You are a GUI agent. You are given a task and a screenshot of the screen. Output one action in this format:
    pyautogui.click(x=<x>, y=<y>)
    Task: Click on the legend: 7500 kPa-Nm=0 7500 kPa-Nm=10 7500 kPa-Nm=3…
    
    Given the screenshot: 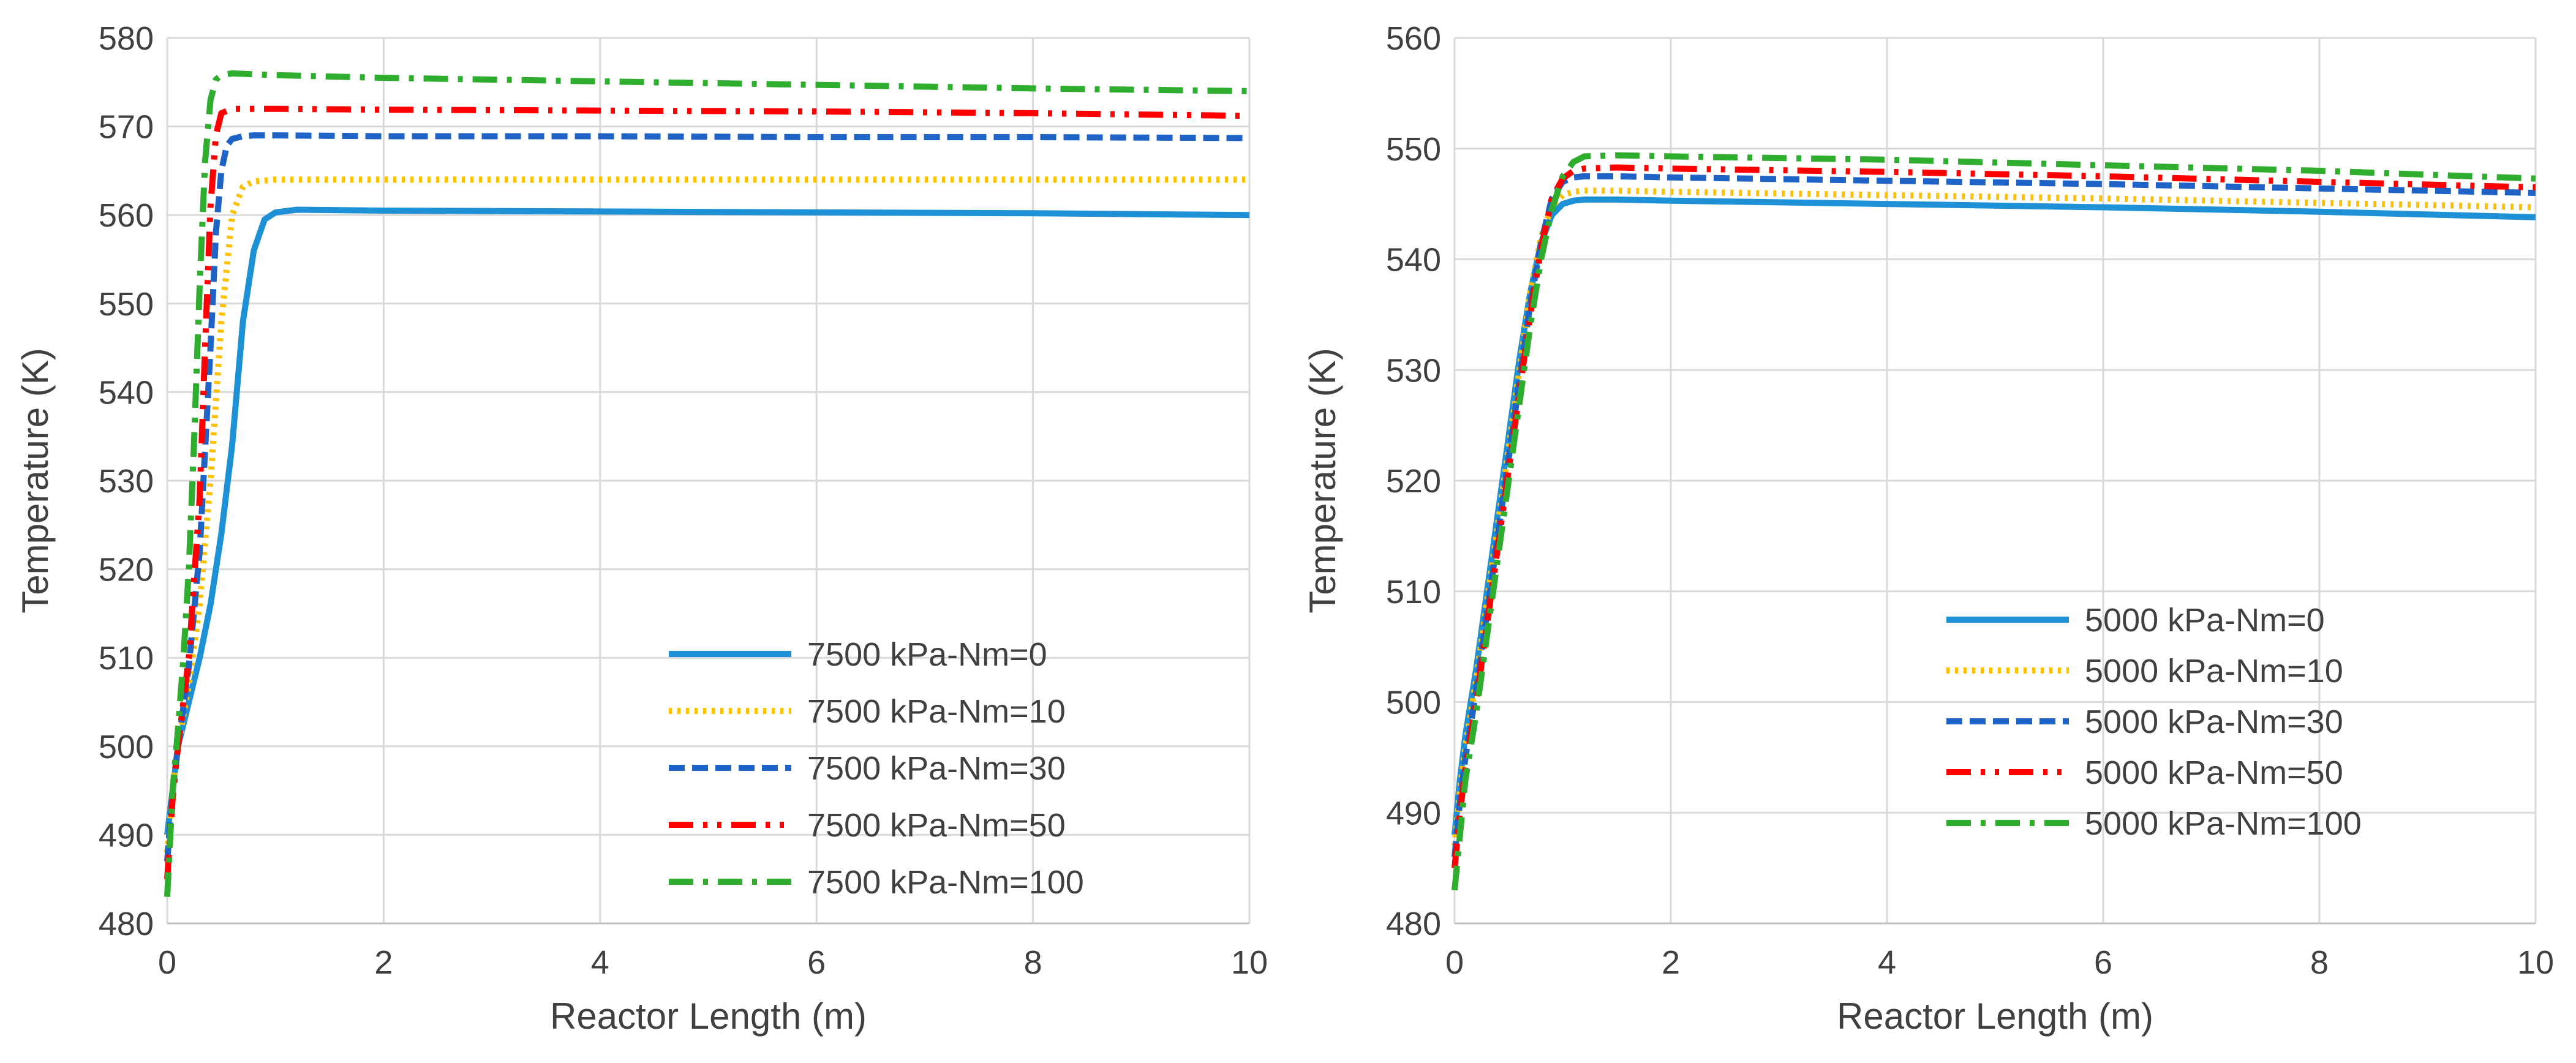 What is the action you would take?
    pyautogui.click(x=877, y=769)
    